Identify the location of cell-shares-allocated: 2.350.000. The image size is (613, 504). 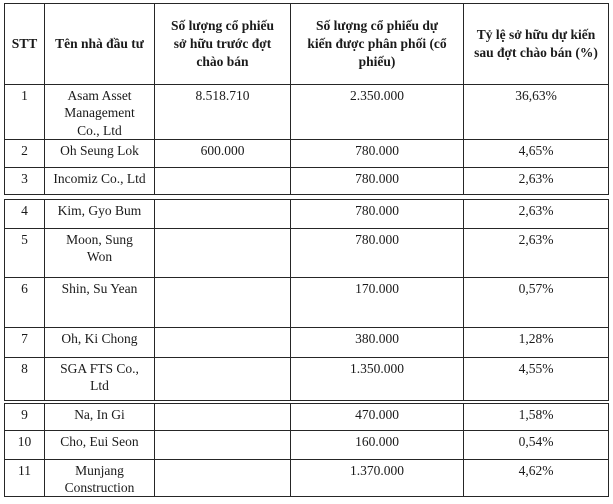
(377, 112).